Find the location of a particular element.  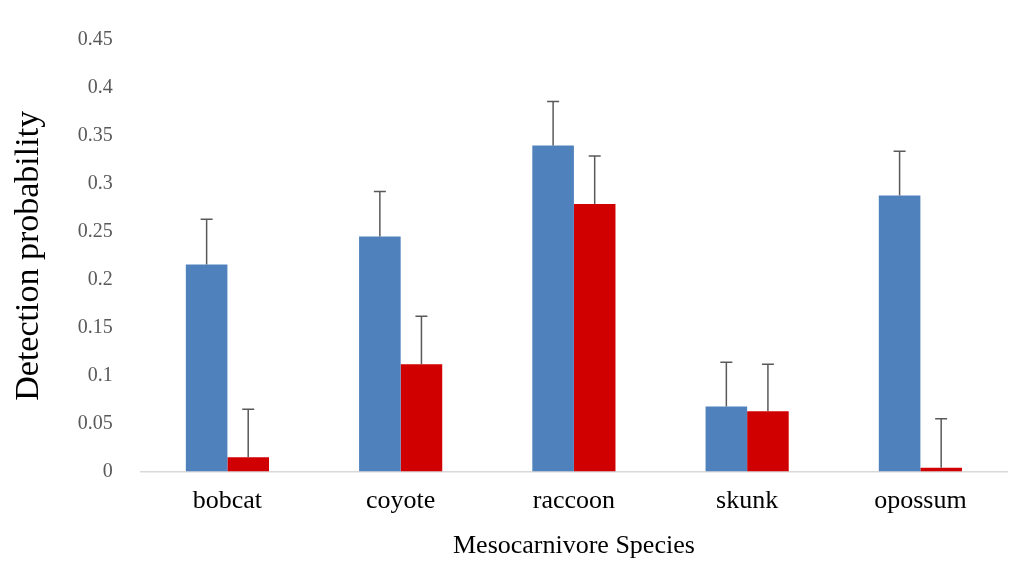

y-tick-label: 0.15 is located at coordinates (95, 325).